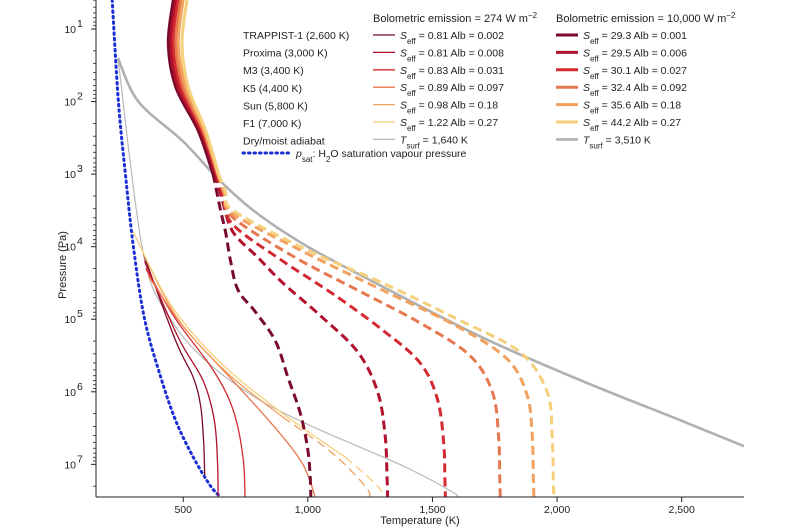 The width and height of the screenshot is (800, 530). I want to click on legend-series-label: Seff = 29.3 Alb = 0.001, so click(635, 38).